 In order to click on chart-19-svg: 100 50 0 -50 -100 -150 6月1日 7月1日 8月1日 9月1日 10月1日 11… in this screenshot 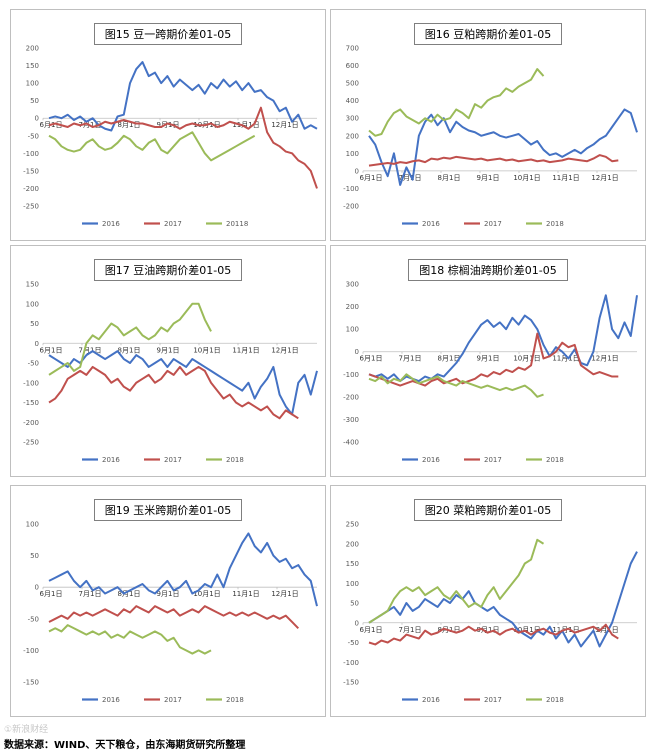, I will do `click(170, 612)`.